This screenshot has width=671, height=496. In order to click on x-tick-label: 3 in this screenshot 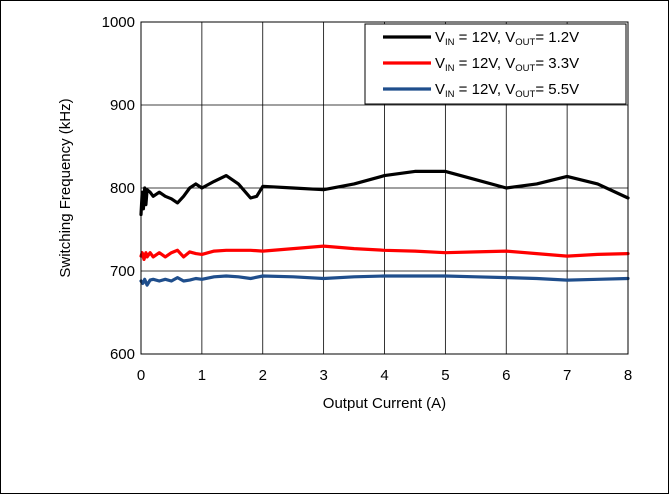, I will do `click(323, 375)`.